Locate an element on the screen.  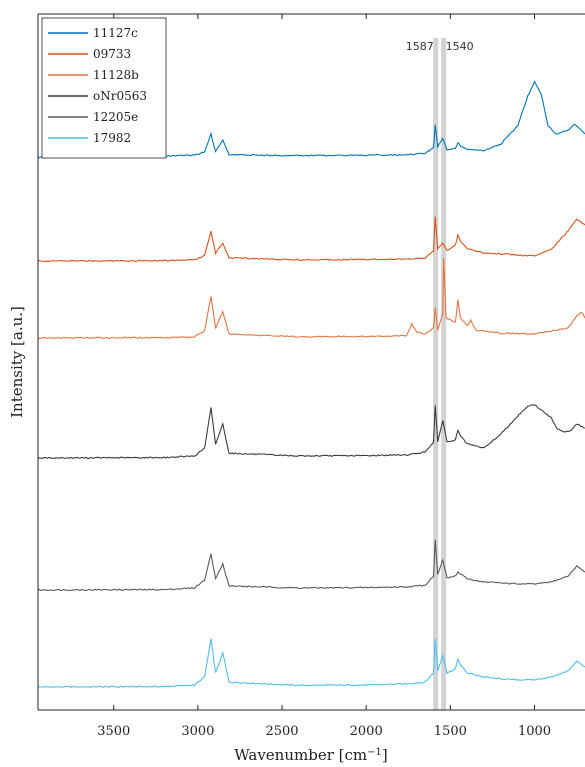
x-tick-label-1500: 1500 is located at coordinates (450, 731).